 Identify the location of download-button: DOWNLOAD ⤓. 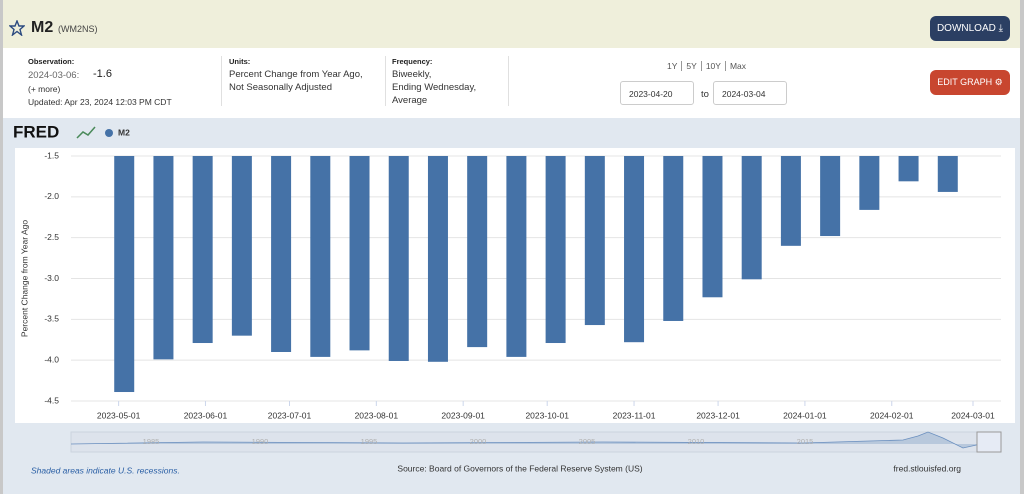
(970, 28).